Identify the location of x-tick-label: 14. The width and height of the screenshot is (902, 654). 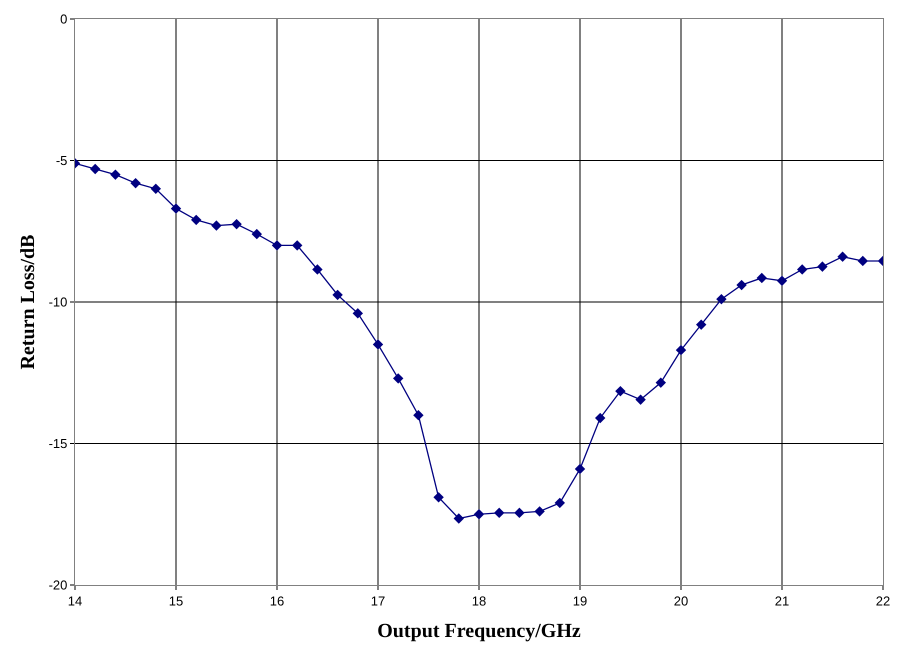
(75, 601).